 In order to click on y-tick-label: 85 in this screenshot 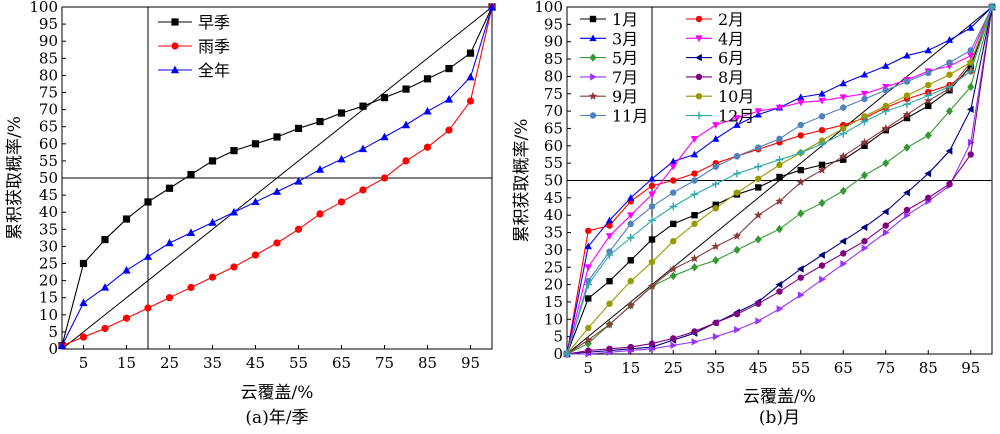, I will do `click(48, 58)`.